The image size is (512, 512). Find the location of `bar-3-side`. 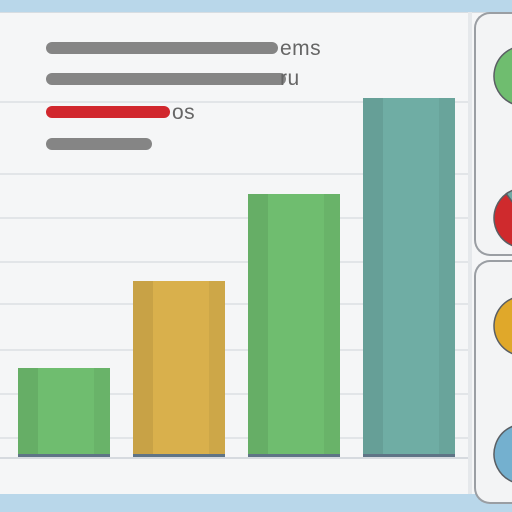

bar-3-side is located at coordinates (332, 326).